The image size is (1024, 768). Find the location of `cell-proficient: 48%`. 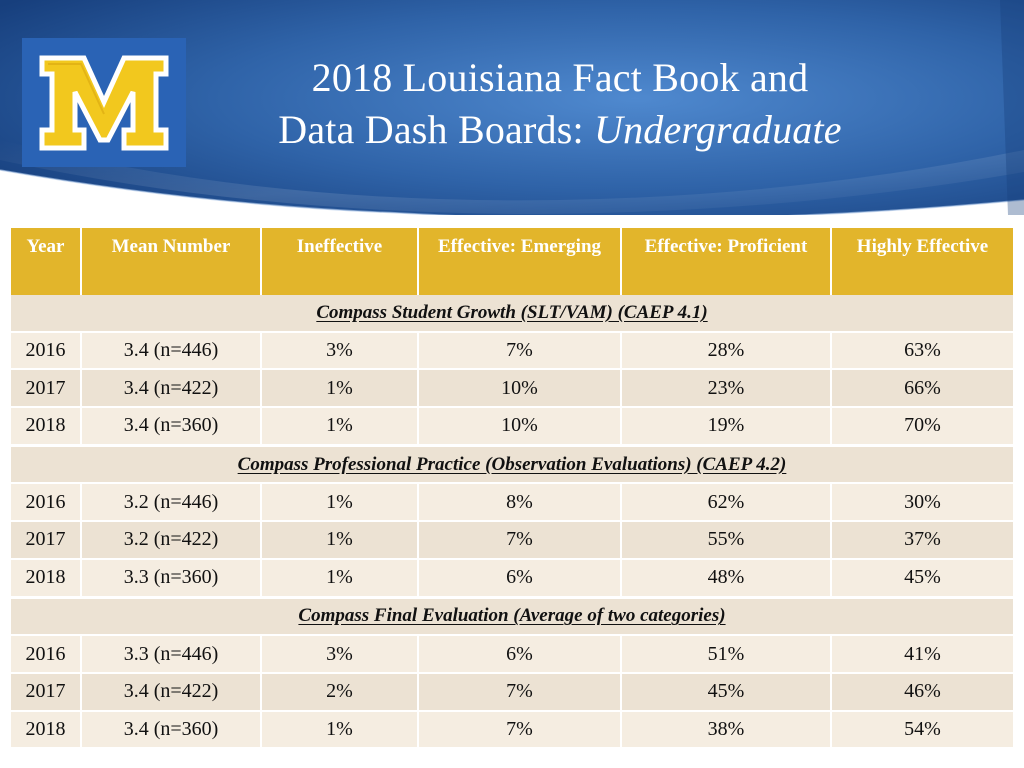

cell-proficient: 48% is located at coordinates (726, 577).